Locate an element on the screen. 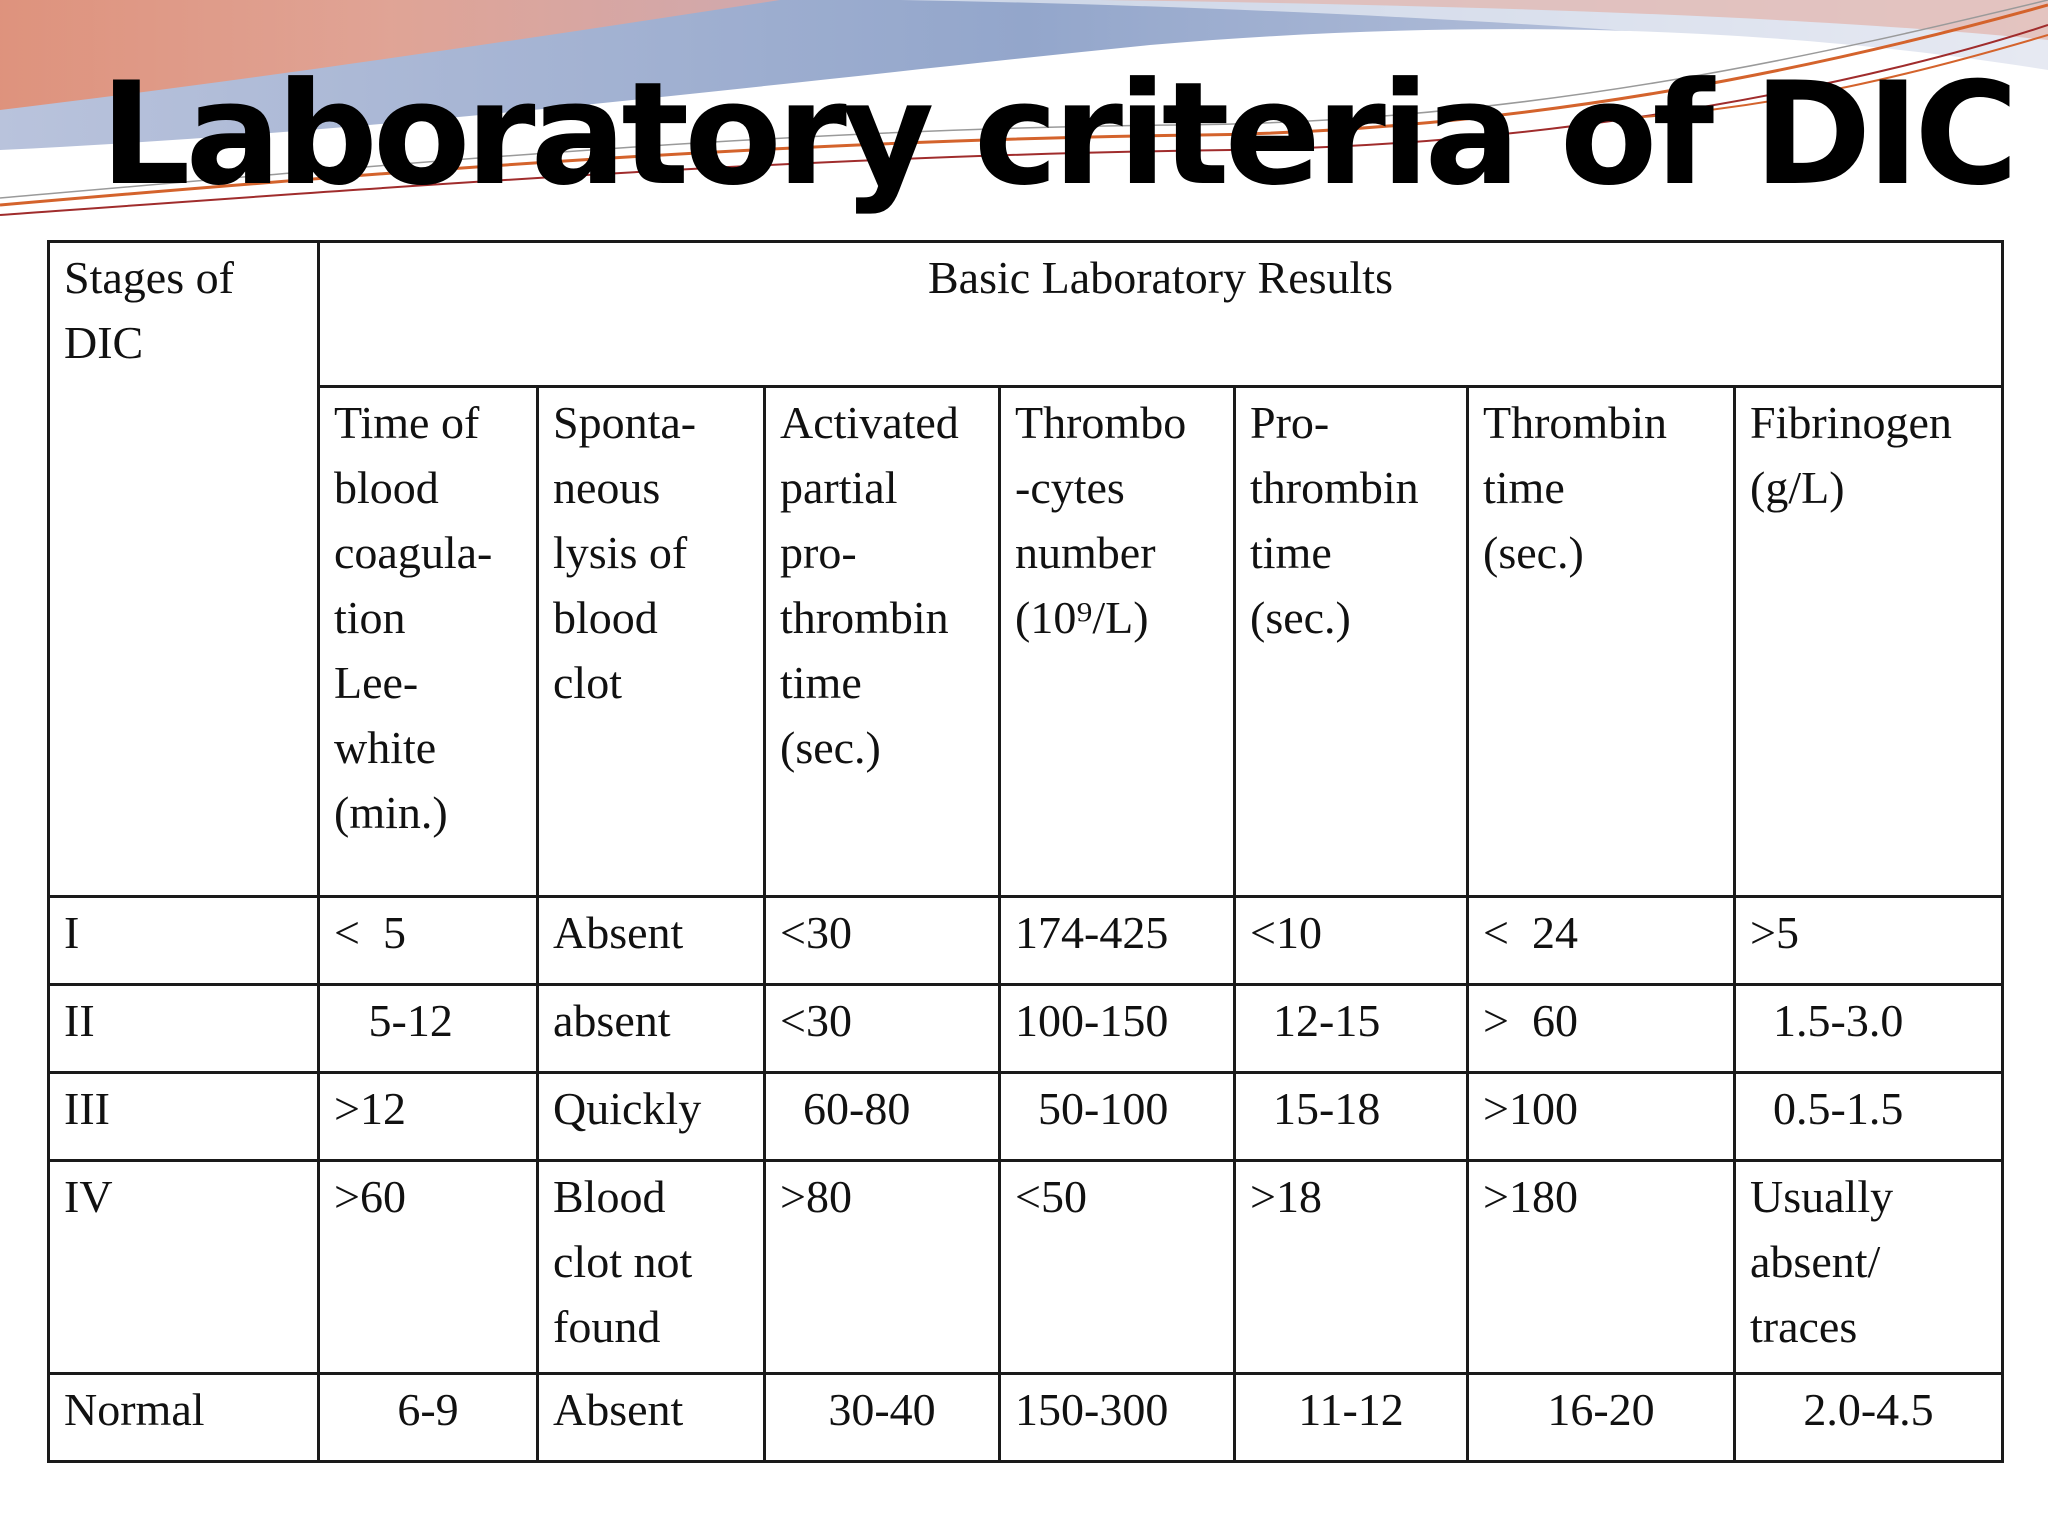 Image resolution: width=2048 pixels, height=1536 pixels. stage-cell: Normal is located at coordinates (183, 1417).